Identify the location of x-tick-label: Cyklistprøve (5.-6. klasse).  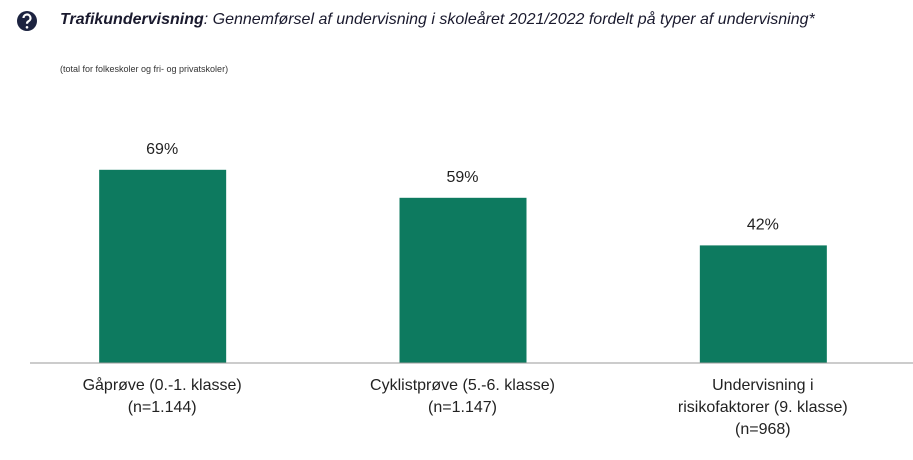
(462, 385).